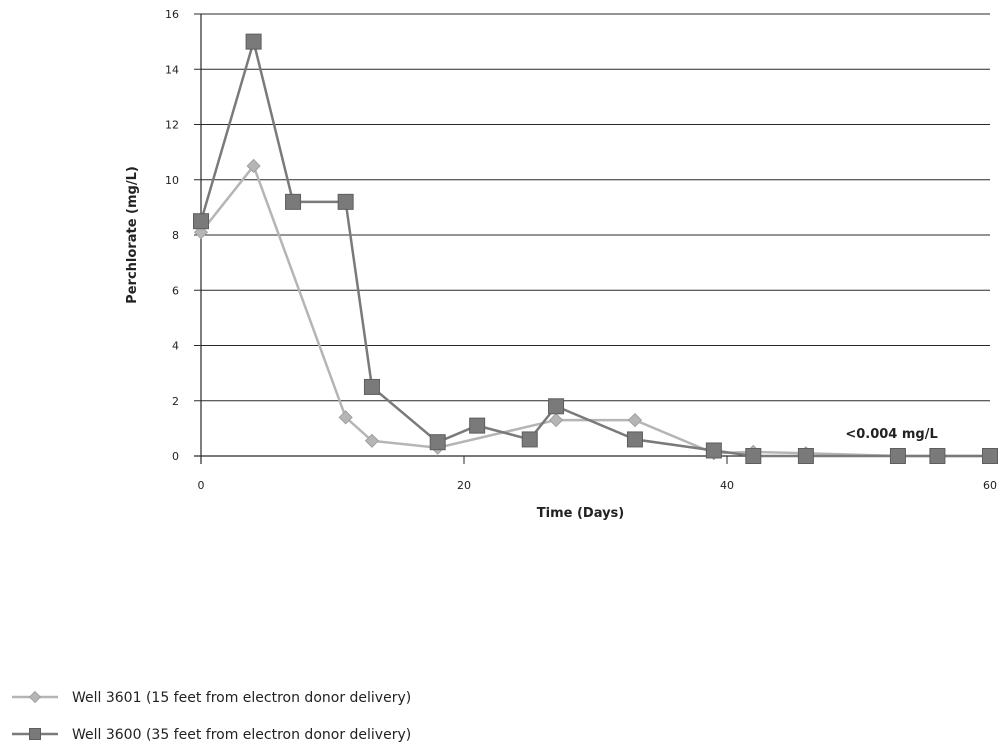  What do you see at coordinates (172, 14) in the screenshot?
I see `ytick-label-16: 16` at bounding box center [172, 14].